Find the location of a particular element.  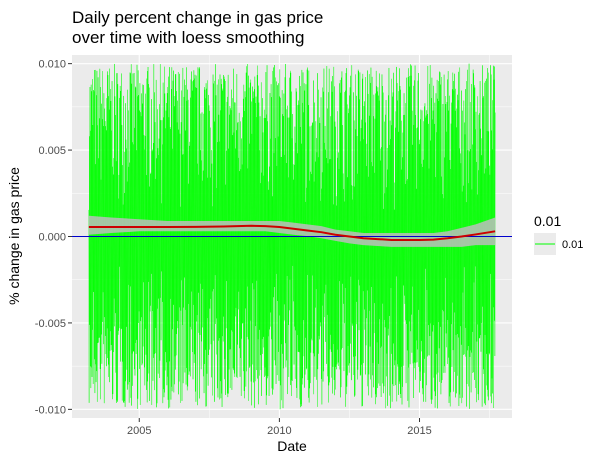

y-axis-ticks: -0.010 -0.005 0.000 0.005 0.010 is located at coordinates (53, 237).